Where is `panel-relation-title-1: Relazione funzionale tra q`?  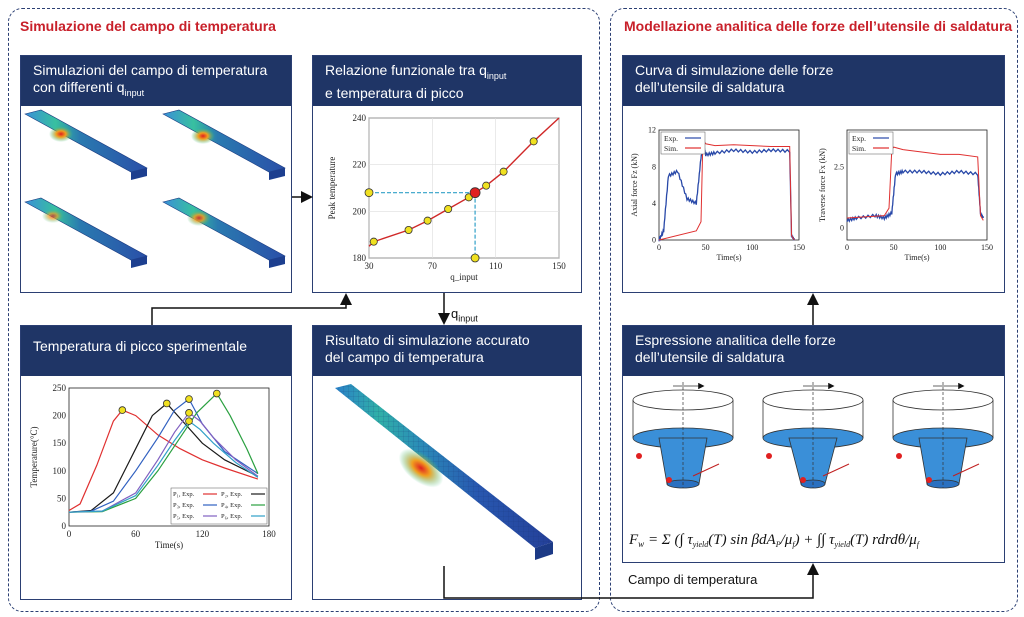
panel-relation-title-1: Relazione funzionale tra q is located at coordinates (406, 70).